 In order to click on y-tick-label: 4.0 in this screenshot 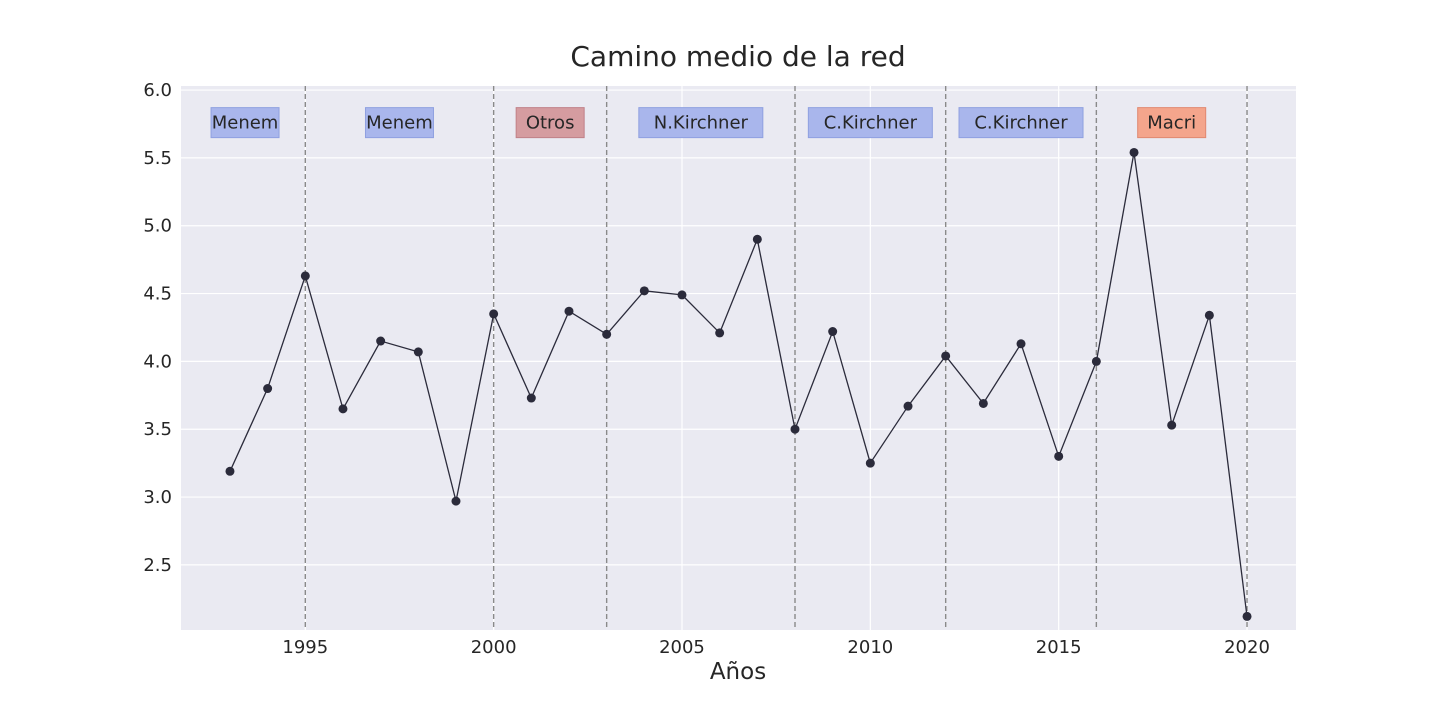, I will do `click(157, 361)`.